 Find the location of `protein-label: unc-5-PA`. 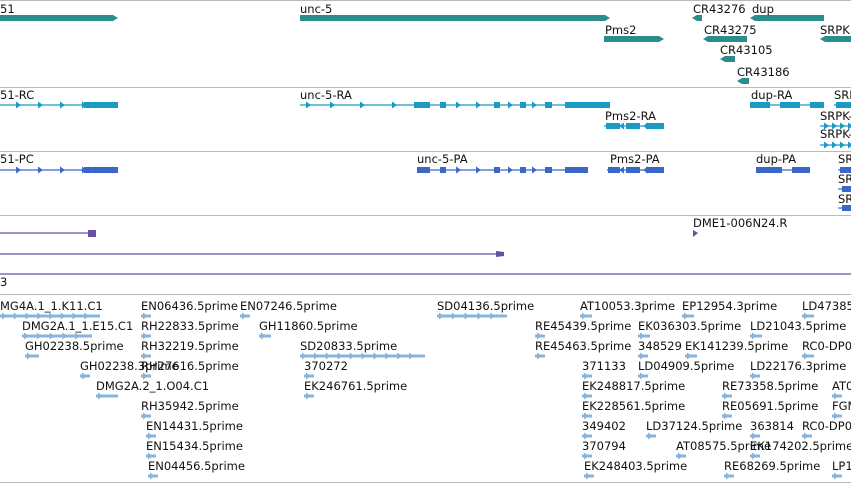

protein-label: unc-5-PA is located at coordinates (442, 159).